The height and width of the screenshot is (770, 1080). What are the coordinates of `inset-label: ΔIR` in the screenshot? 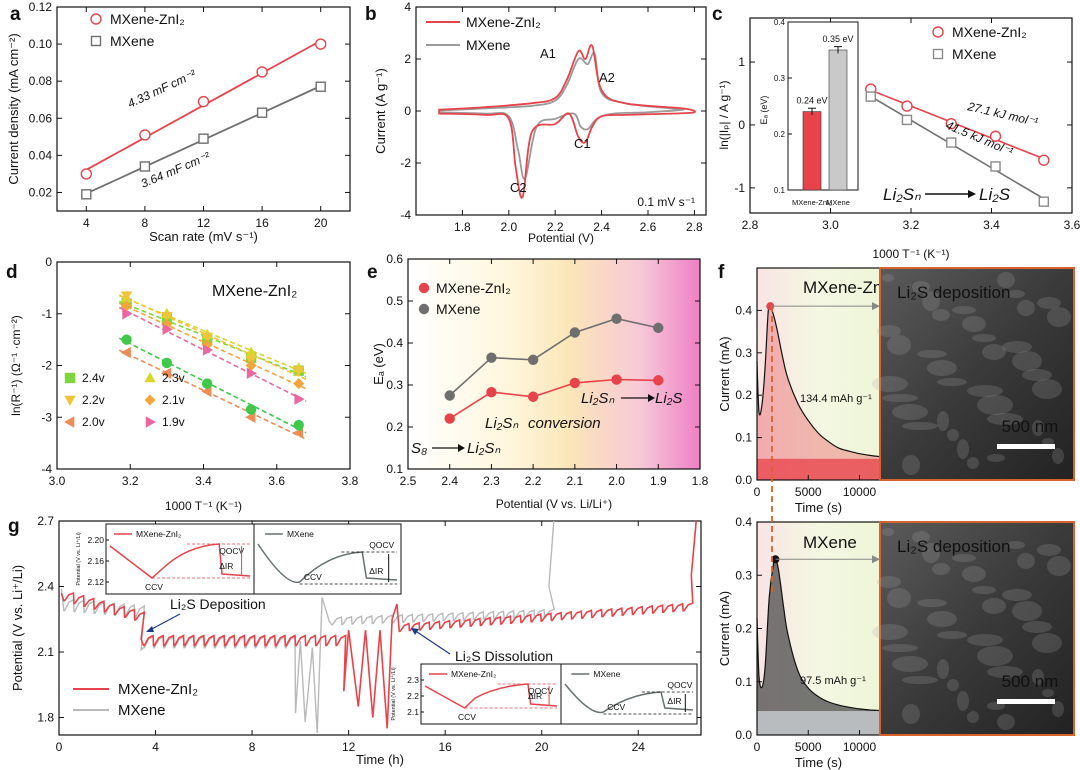 It's located at (226, 566).